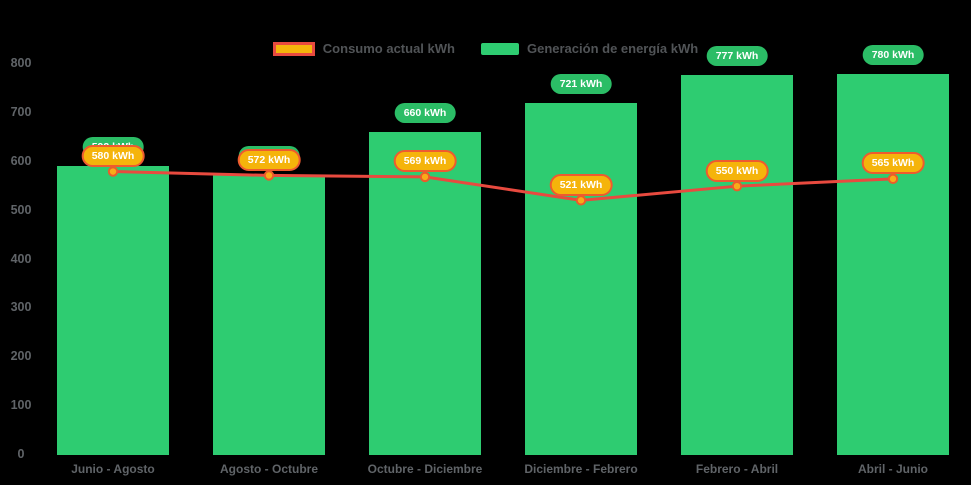 This screenshot has height=485, width=971. I want to click on consumo-swatch-icon, so click(293, 48).